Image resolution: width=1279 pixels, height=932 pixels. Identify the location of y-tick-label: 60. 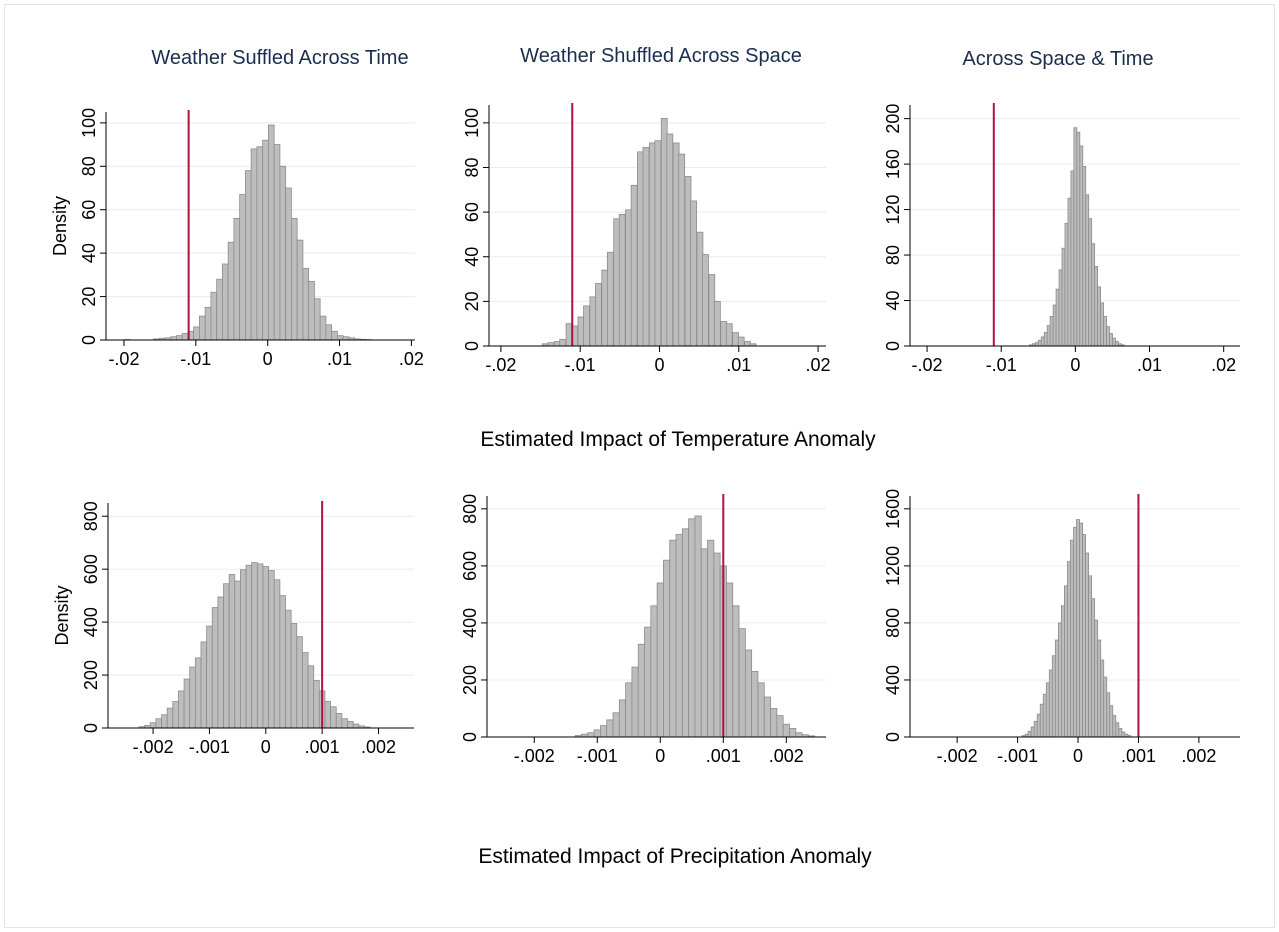
(89, 210).